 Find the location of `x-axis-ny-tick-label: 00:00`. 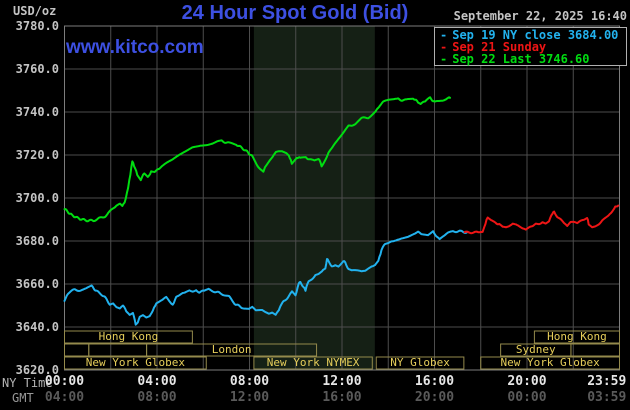

x-axis-ny-tick-label: 00:00 is located at coordinates (64, 381).